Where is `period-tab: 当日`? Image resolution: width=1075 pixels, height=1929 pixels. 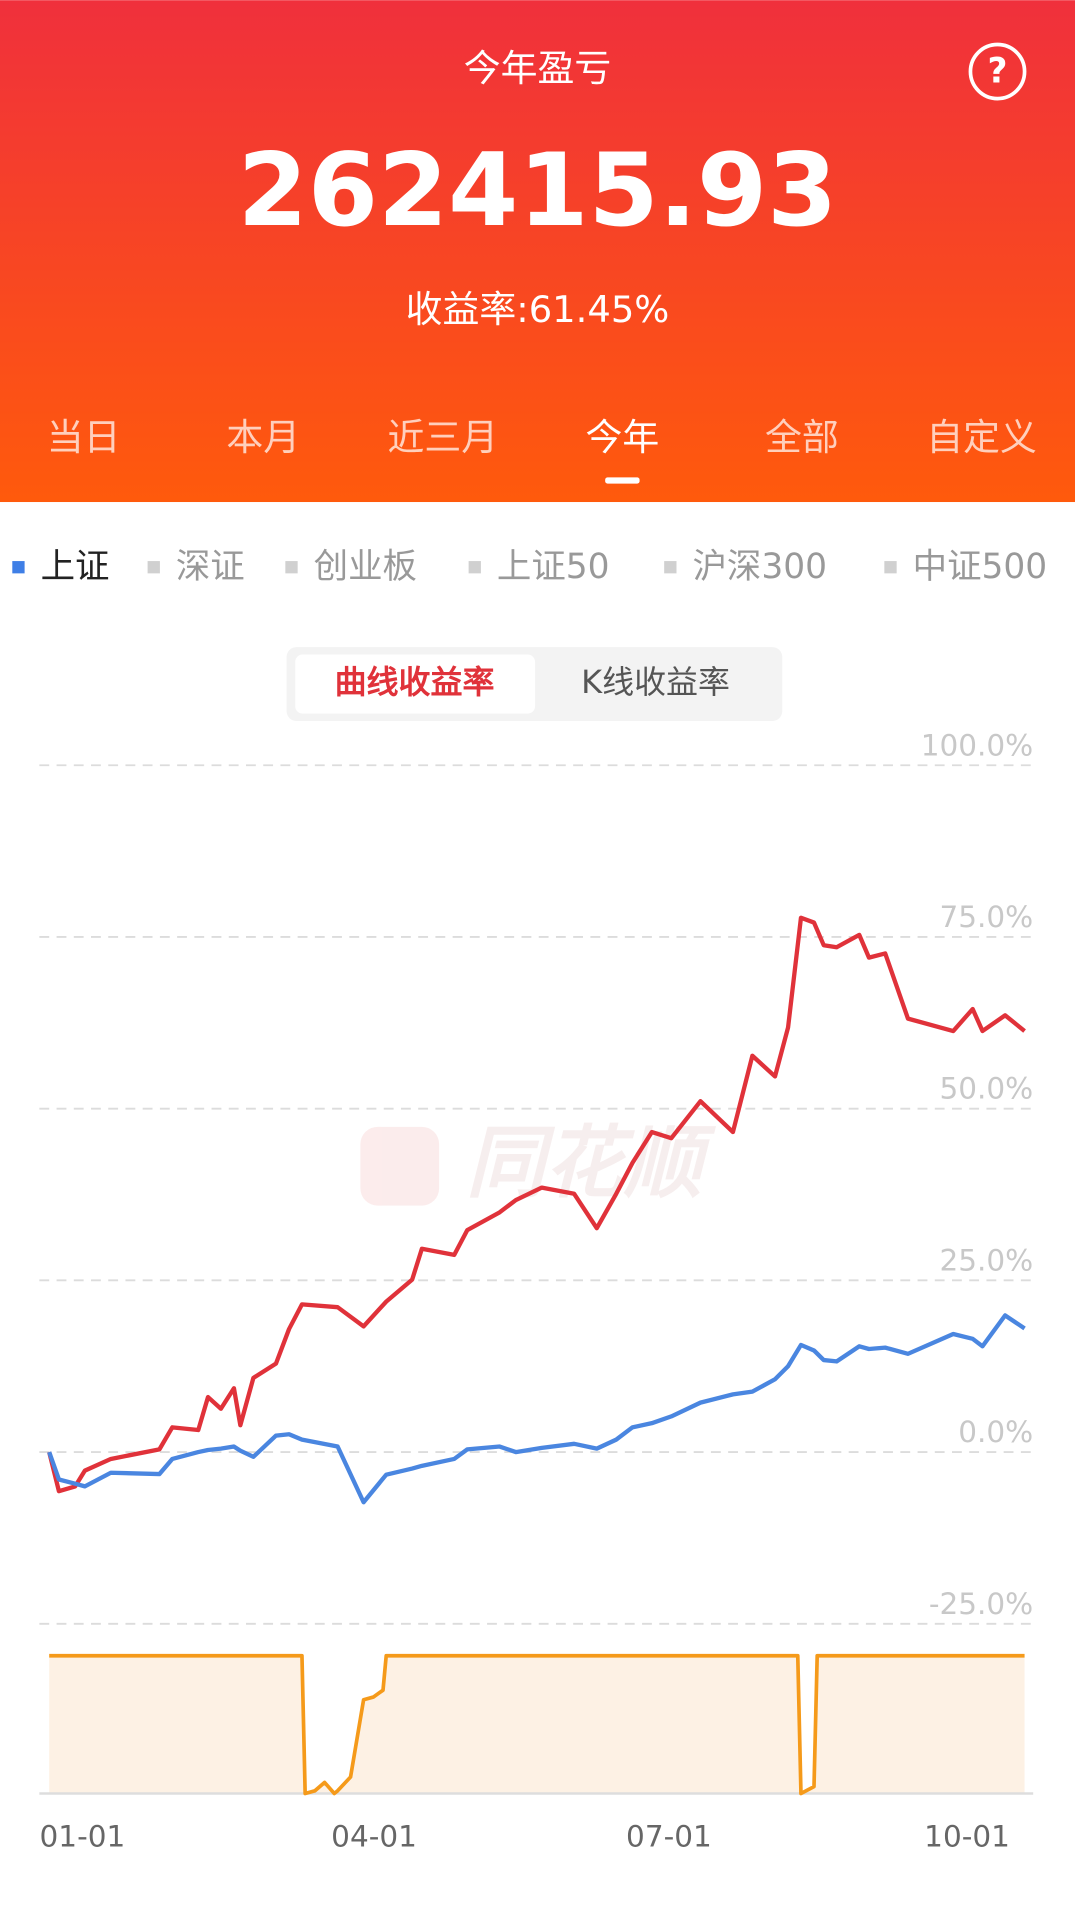
period-tab: 当日 is located at coordinates (84, 437).